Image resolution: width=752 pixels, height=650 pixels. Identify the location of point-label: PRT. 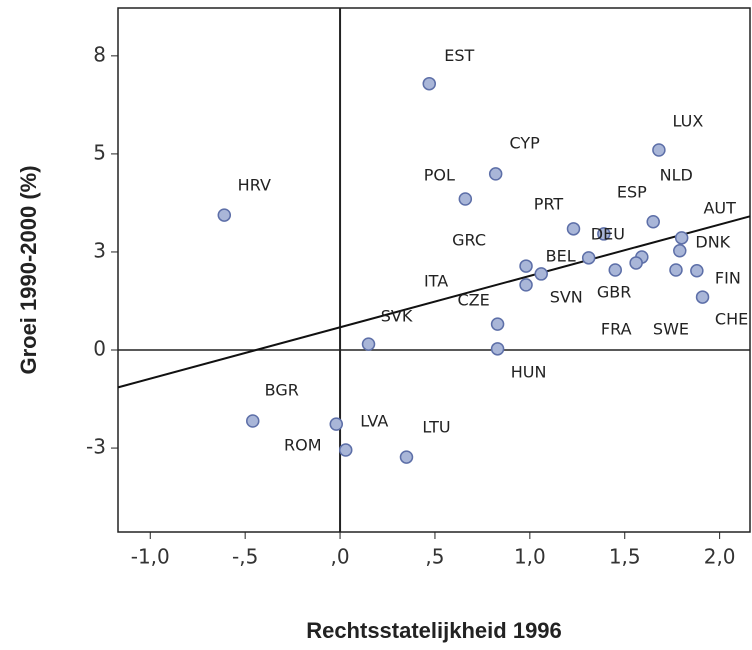
(549, 203).